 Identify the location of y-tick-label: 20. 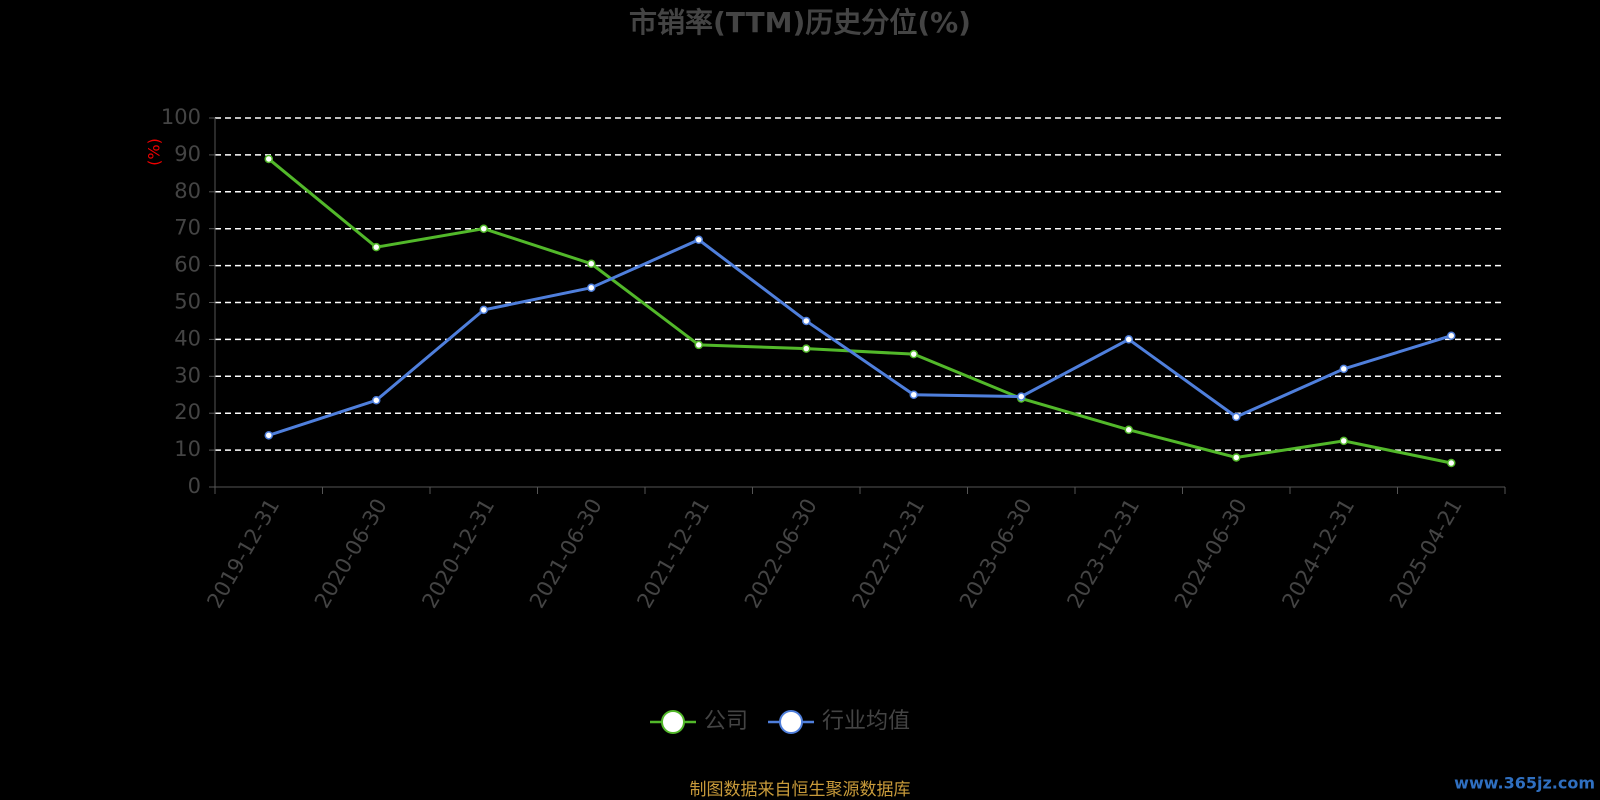
(187, 412).